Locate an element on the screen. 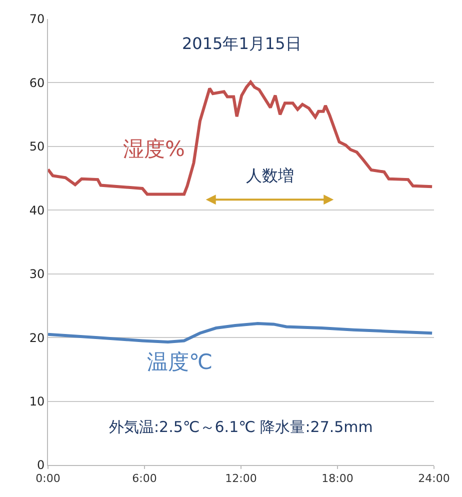 The width and height of the screenshot is (462, 497). y-tick-label: 60 is located at coordinates (37, 83).